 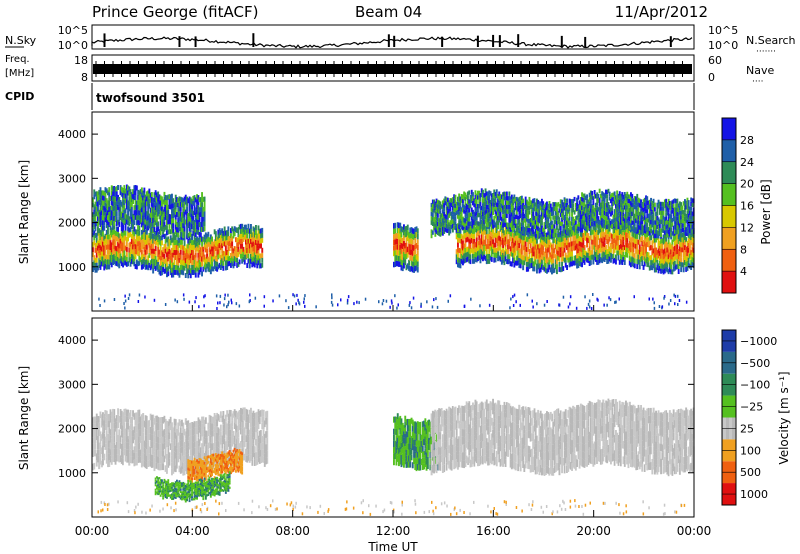 What do you see at coordinates (760, 70) in the screenshot?
I see `nave-label: Nave` at bounding box center [760, 70].